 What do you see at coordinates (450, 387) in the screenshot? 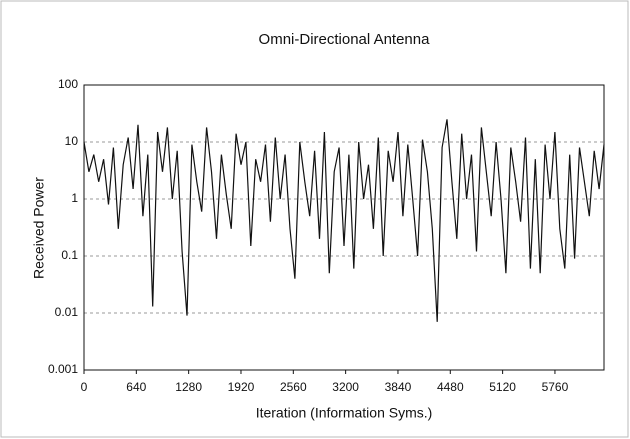
I see `x-tick-label: 4480` at bounding box center [450, 387].